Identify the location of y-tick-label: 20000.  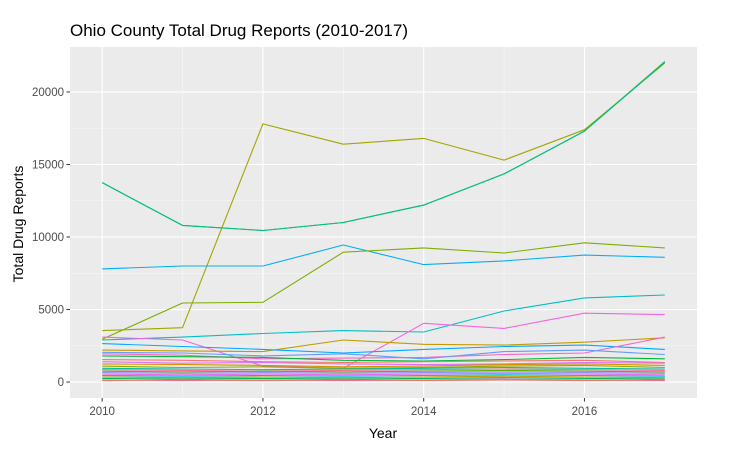
(48, 93).